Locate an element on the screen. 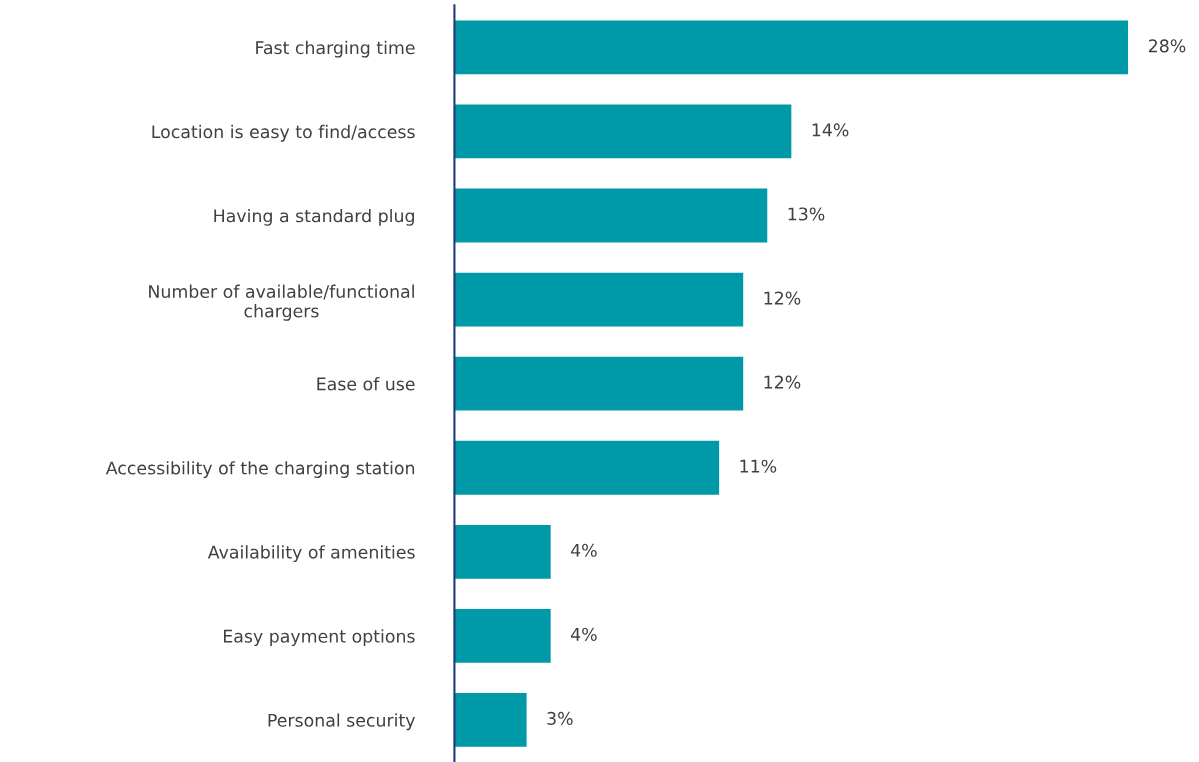  data-label: 13% is located at coordinates (806, 214).